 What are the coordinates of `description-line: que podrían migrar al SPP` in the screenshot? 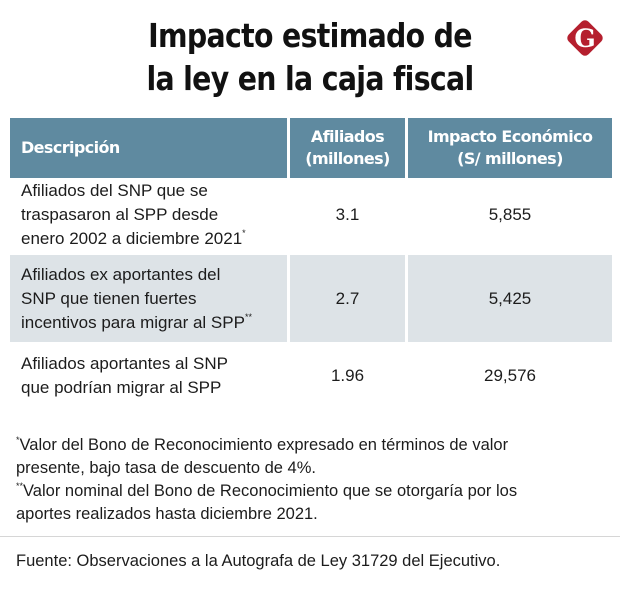 It's located at (121, 387).